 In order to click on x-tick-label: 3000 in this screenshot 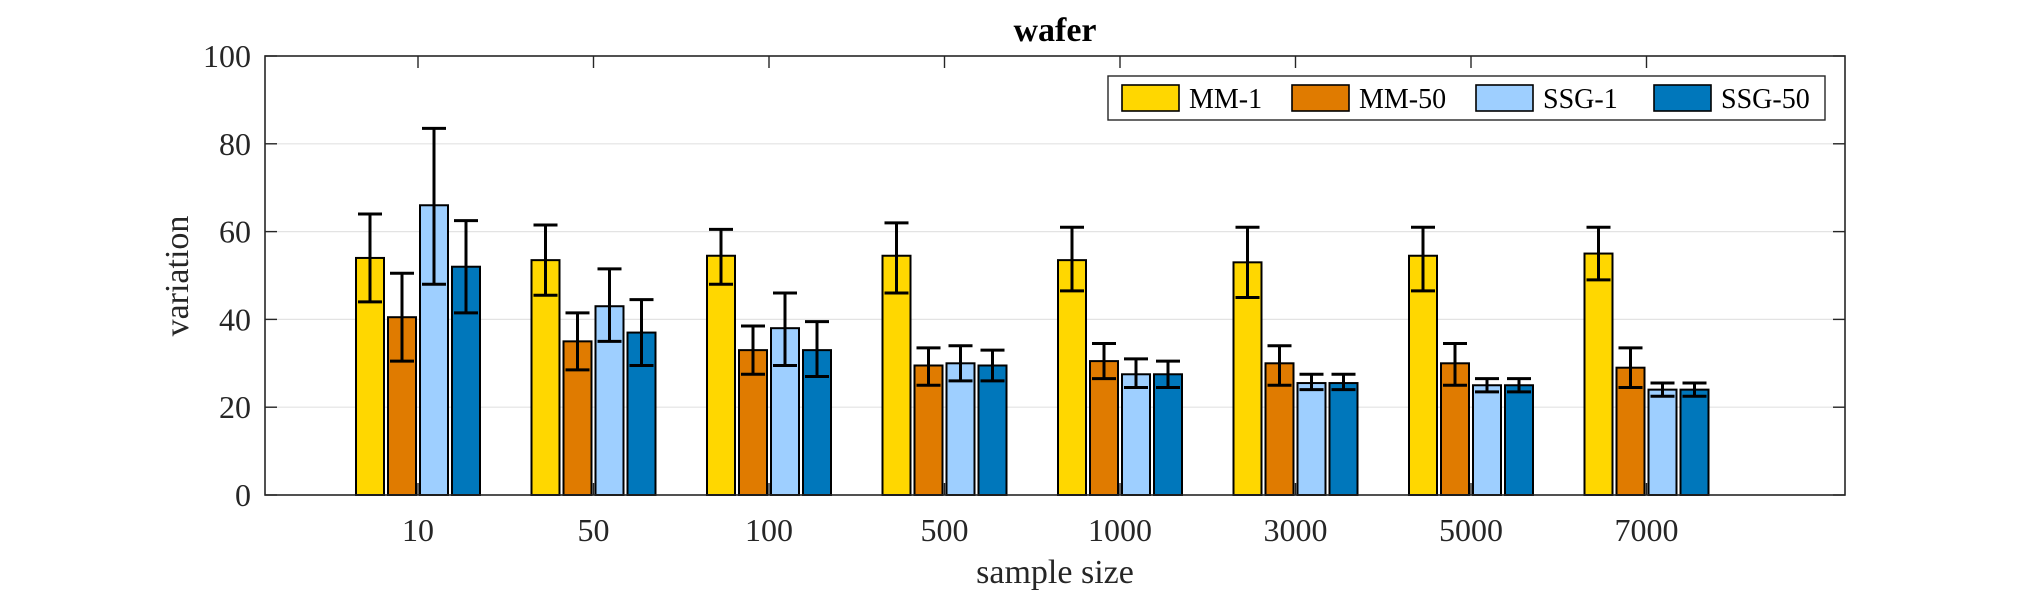, I will do `click(1296, 530)`.